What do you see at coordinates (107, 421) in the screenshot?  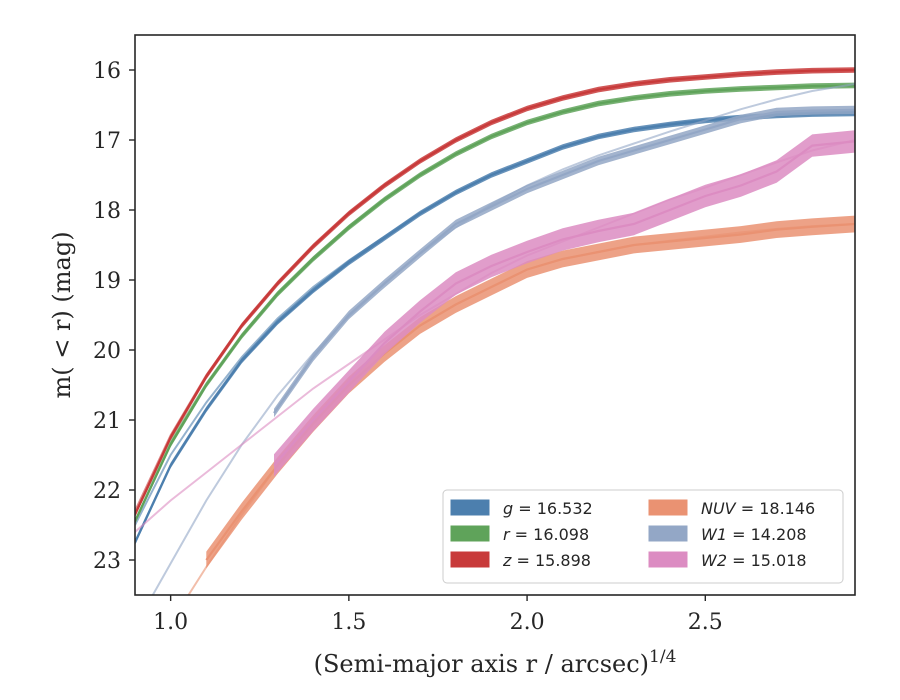 I see `y-tick-label-5: 21` at bounding box center [107, 421].